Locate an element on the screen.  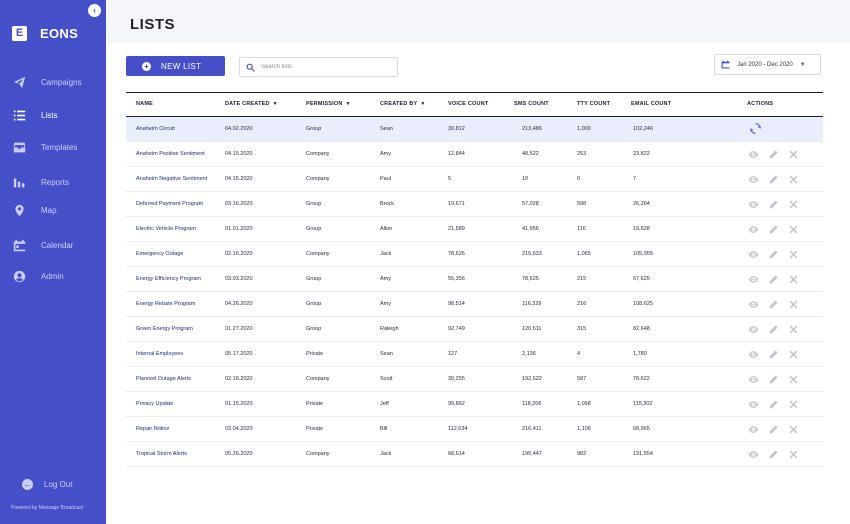
cell-created-by: Jack is located at coordinates (386, 454).